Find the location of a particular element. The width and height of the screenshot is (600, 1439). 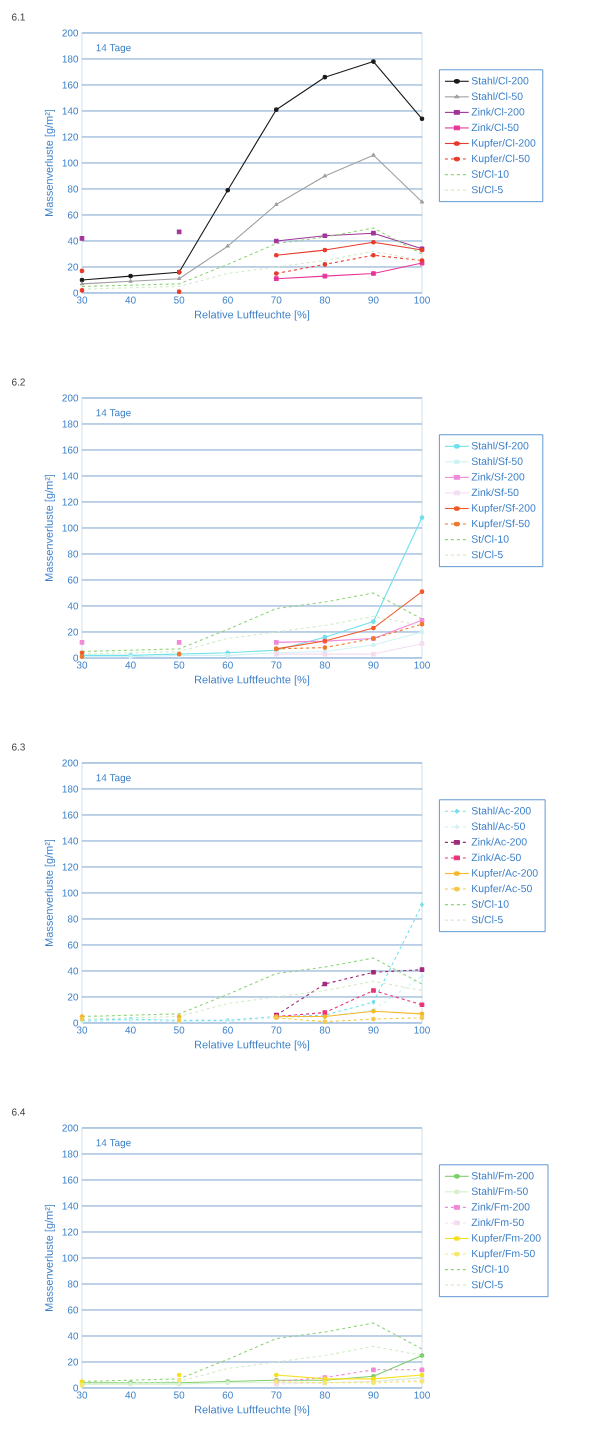

legend-label: Stahl/Ac-50 is located at coordinates (498, 826).